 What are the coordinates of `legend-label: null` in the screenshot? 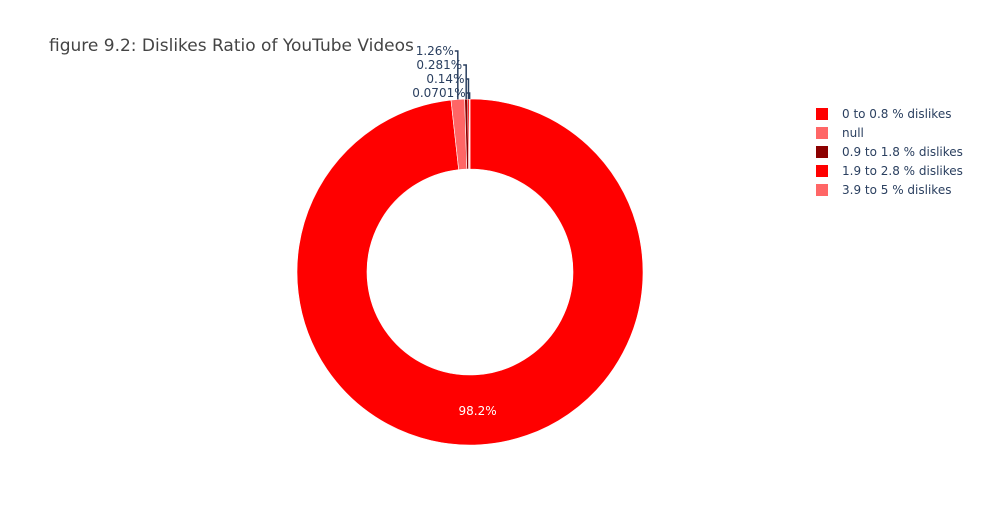 It's located at (853, 133).